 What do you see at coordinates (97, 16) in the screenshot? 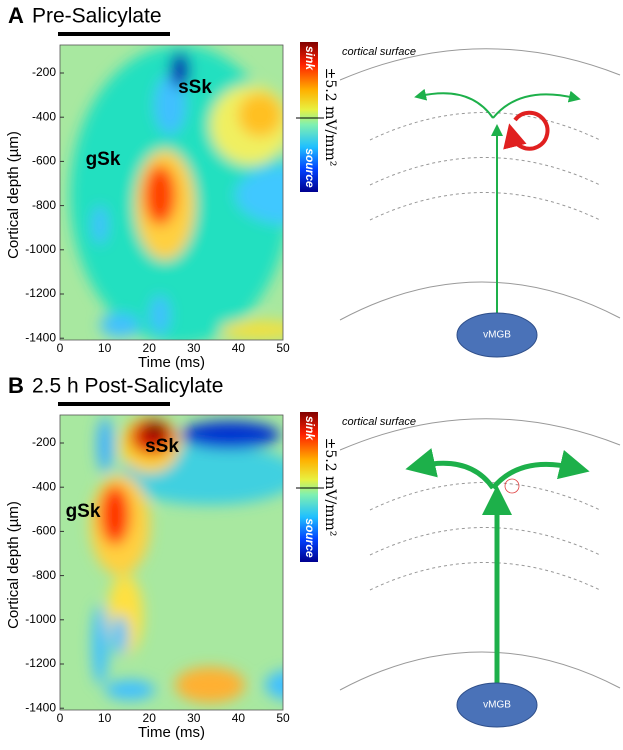
I see `panel-title: Pre-Salicylate` at bounding box center [97, 16].